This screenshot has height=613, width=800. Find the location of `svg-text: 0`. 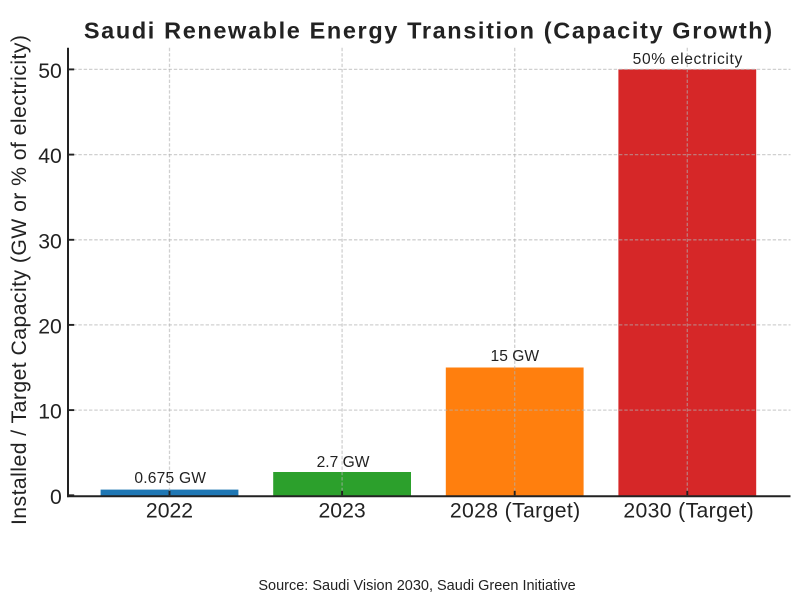

svg-text: 0 is located at coordinates (56, 497).